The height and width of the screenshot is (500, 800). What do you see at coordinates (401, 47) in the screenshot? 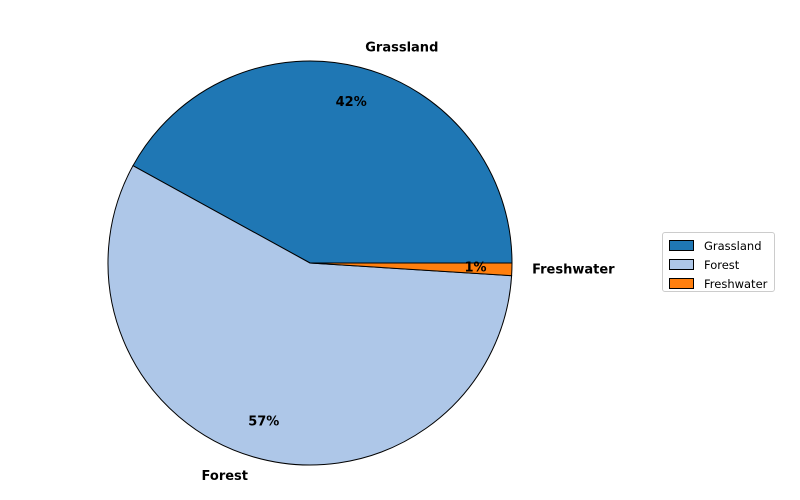
I see `slice-label-grassland: Grassland` at bounding box center [401, 47].